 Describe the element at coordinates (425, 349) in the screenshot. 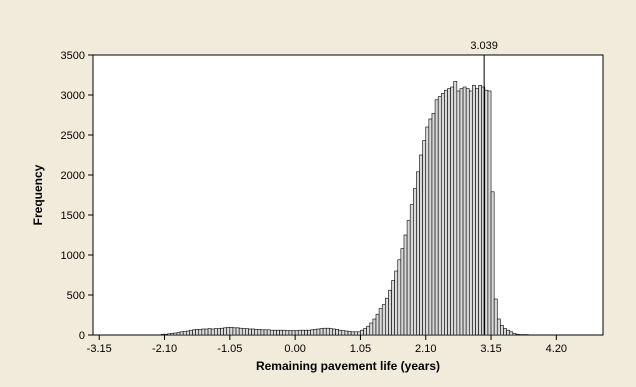

I see `x-tick-label: 2.10` at that location.